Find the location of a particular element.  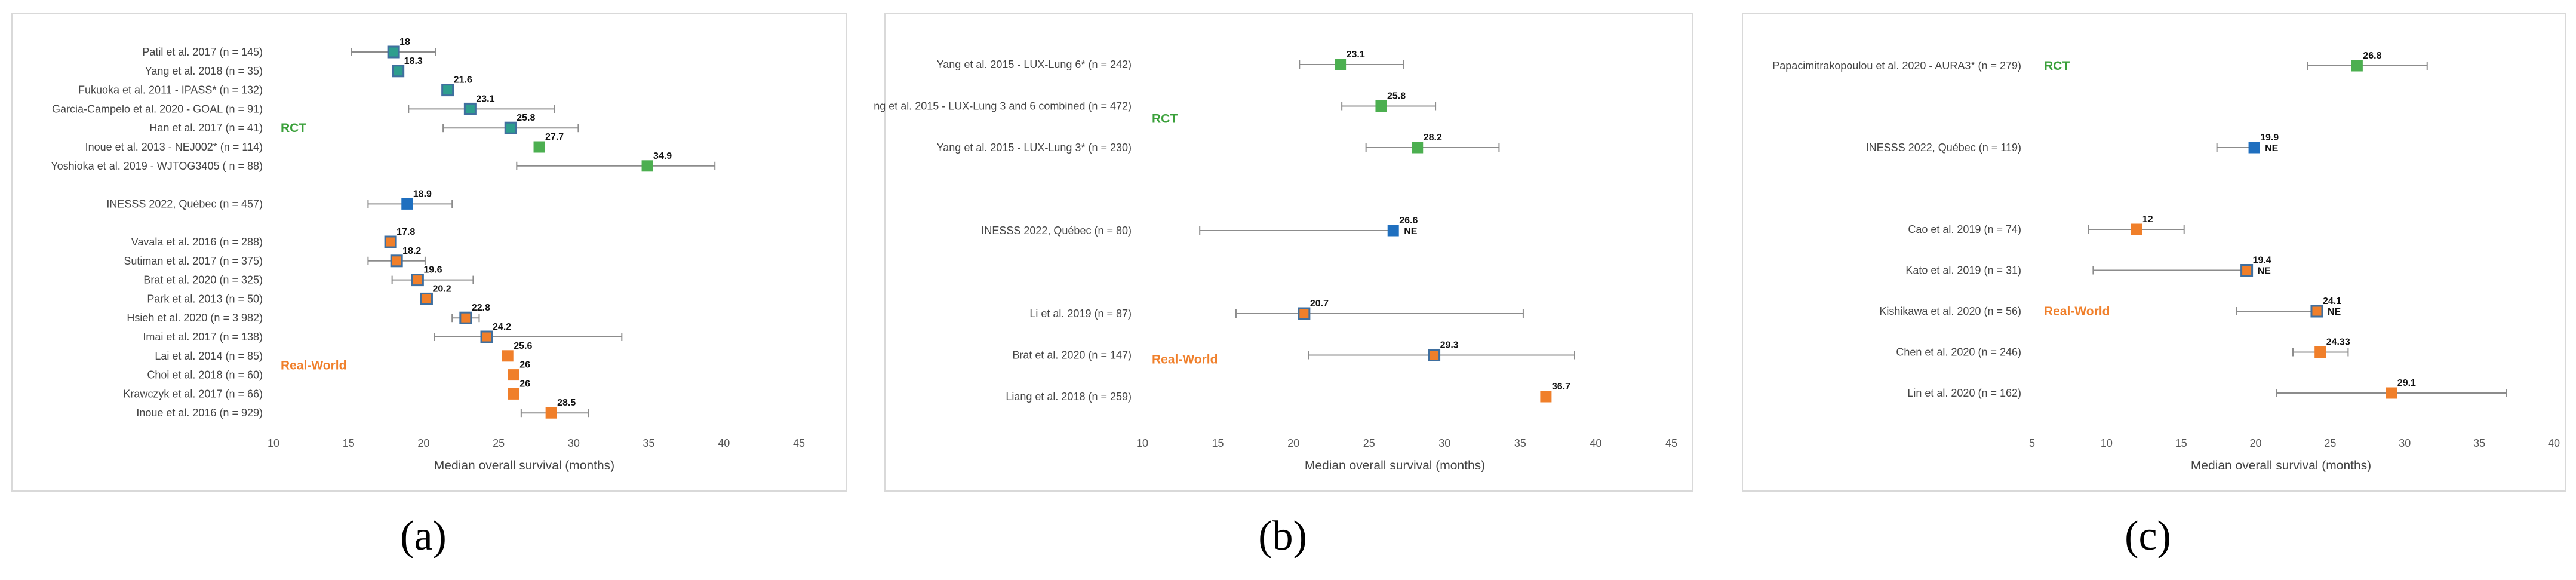

study-label: Hsieh et al. 2020 (n = 3 982) is located at coordinates (195, 318).